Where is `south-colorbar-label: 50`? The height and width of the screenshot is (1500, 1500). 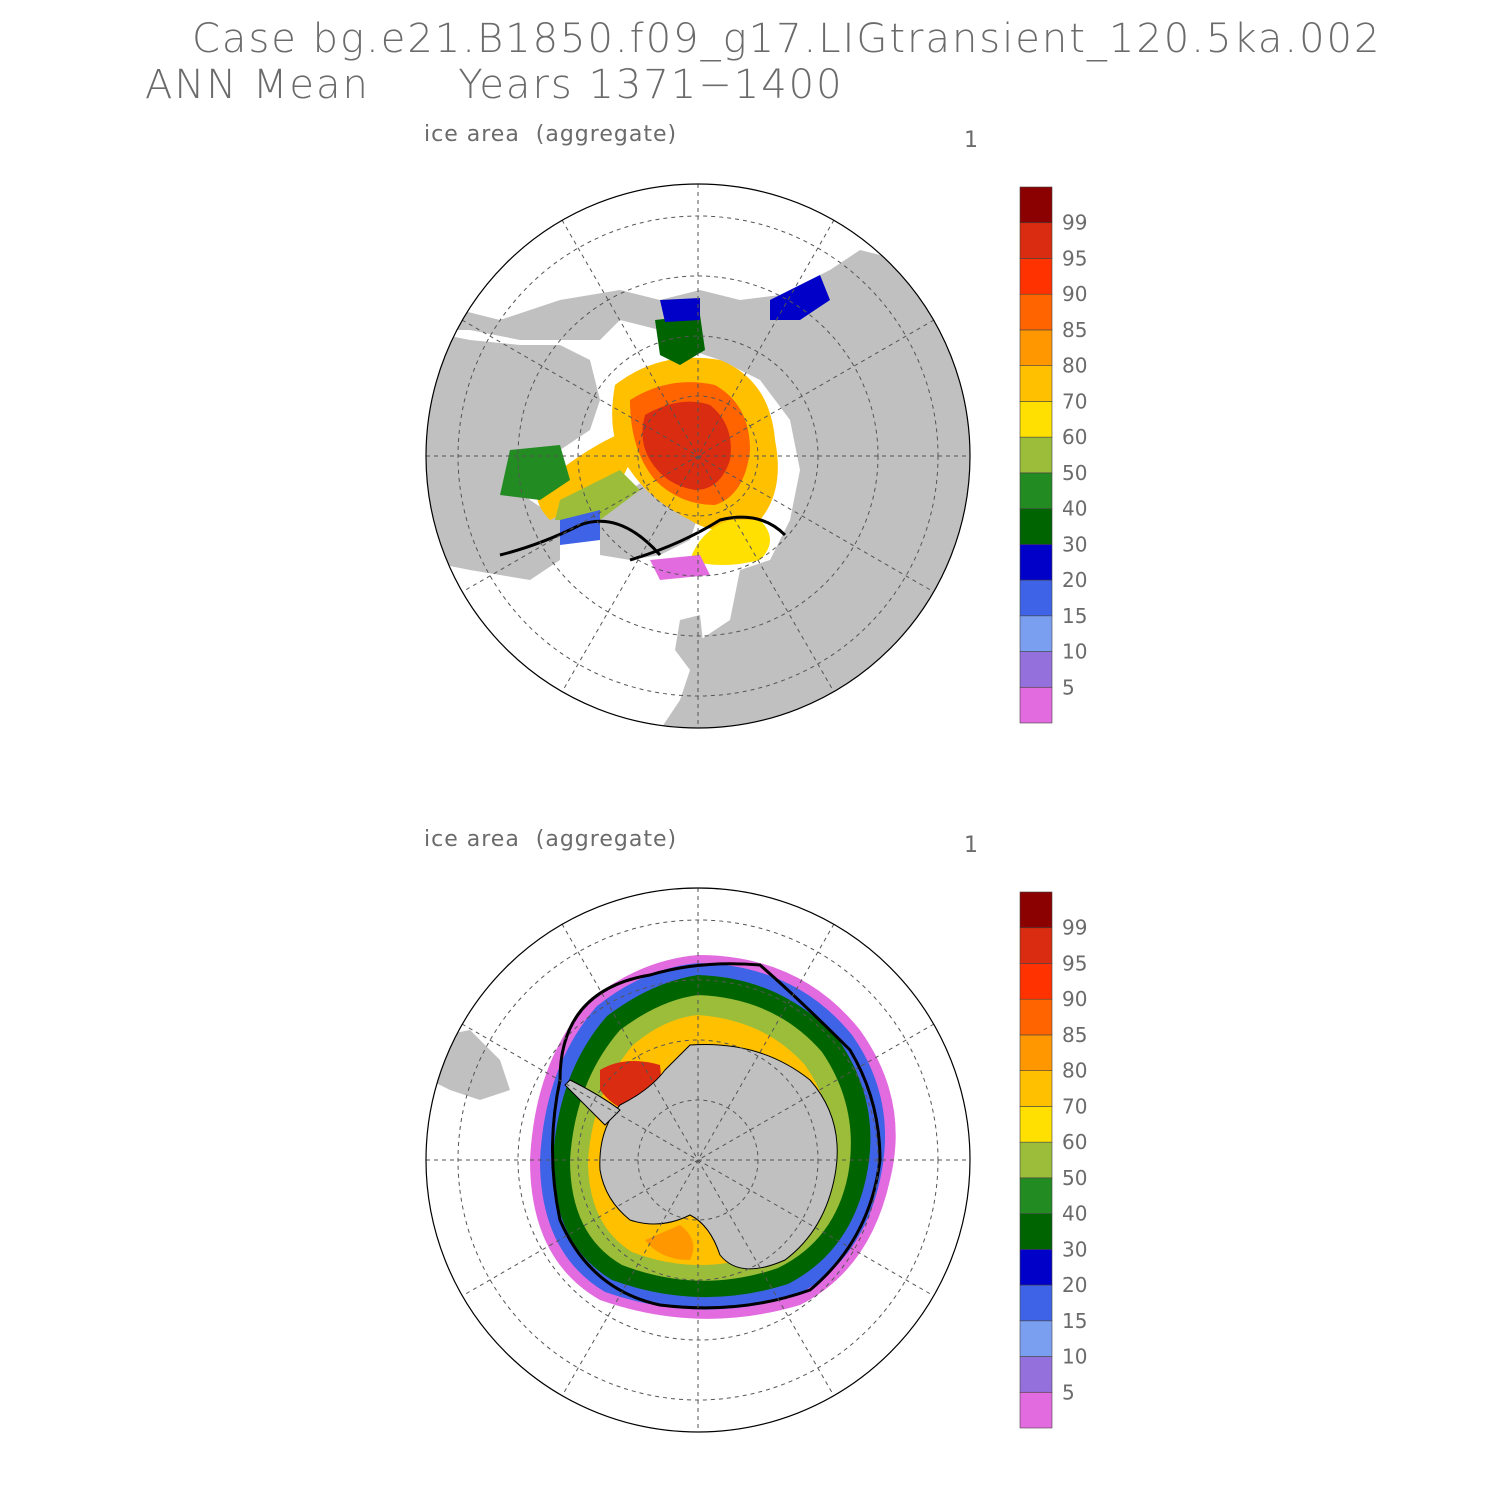 south-colorbar-label: 50 is located at coordinates (1074, 1178).